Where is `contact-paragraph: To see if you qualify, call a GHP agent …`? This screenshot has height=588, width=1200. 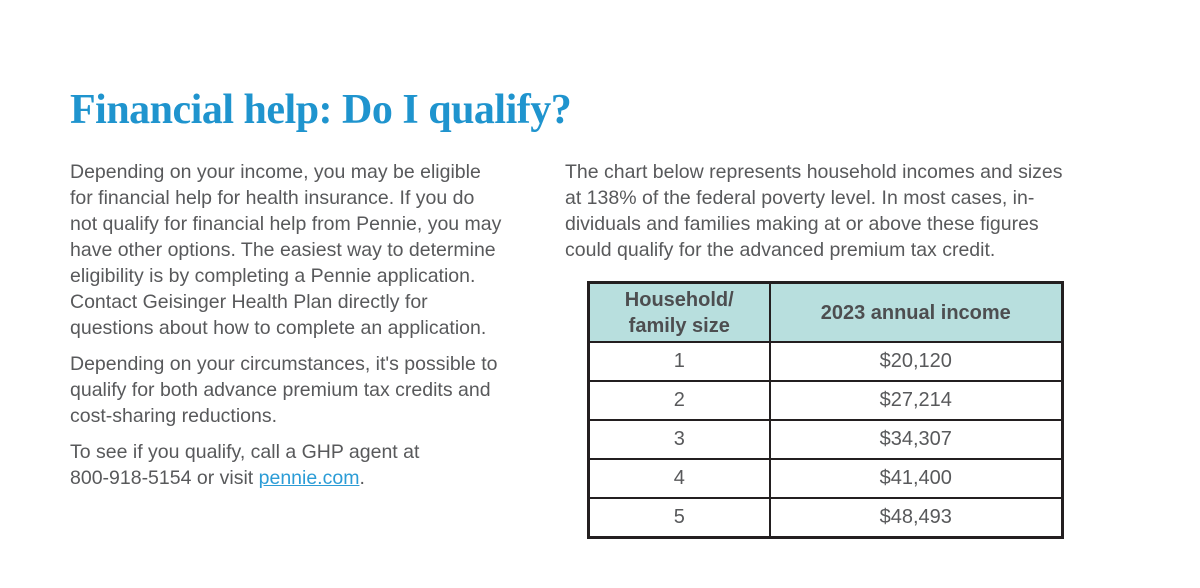 contact-paragraph: To see if you qualify, call a GHP agent … is located at coordinates (311, 465).